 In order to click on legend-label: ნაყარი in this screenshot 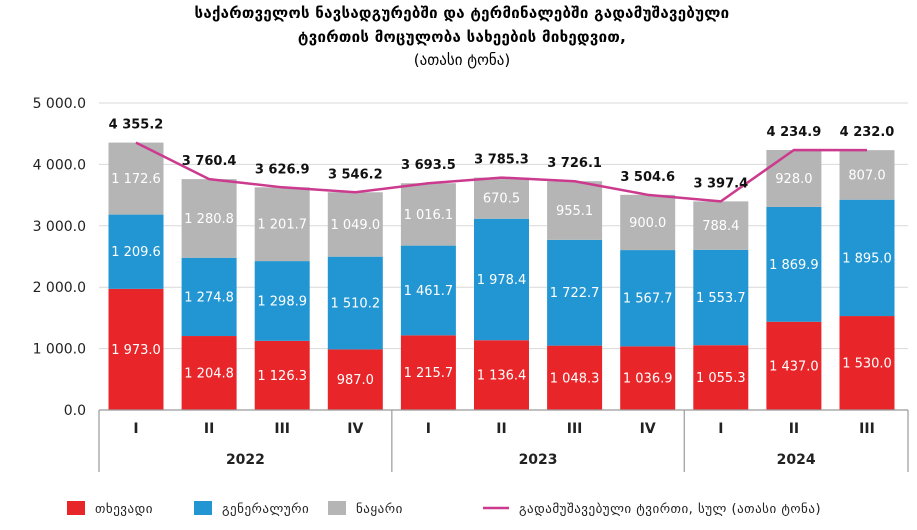, I will do `click(379, 509)`.